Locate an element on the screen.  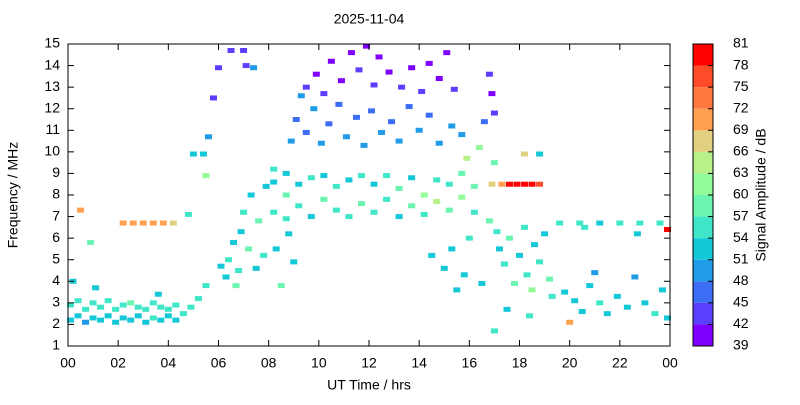
colorbar-tick-label: 78 is located at coordinates (741, 64).